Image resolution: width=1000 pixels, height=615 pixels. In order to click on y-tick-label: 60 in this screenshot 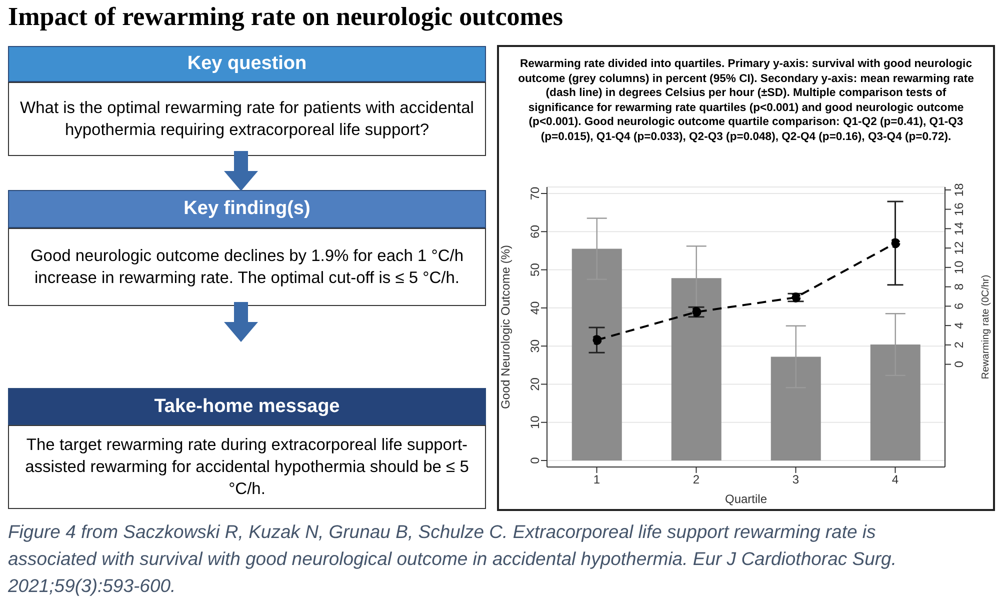, I will do `click(535, 231)`.